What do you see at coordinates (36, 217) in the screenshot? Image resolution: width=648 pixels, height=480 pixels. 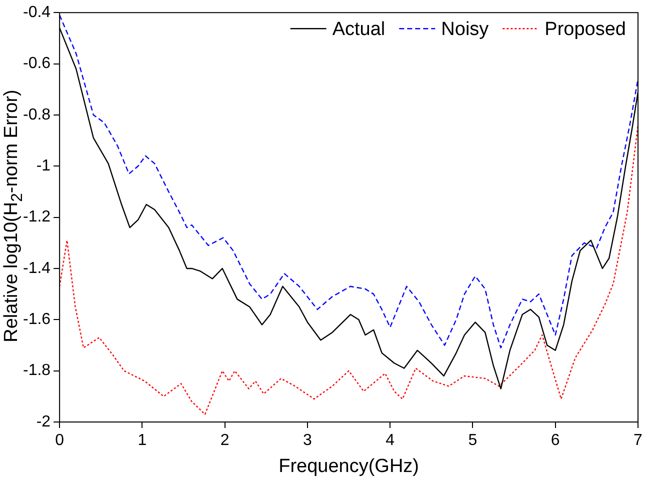 I see `y-tick-label: -1.2` at bounding box center [36, 217].